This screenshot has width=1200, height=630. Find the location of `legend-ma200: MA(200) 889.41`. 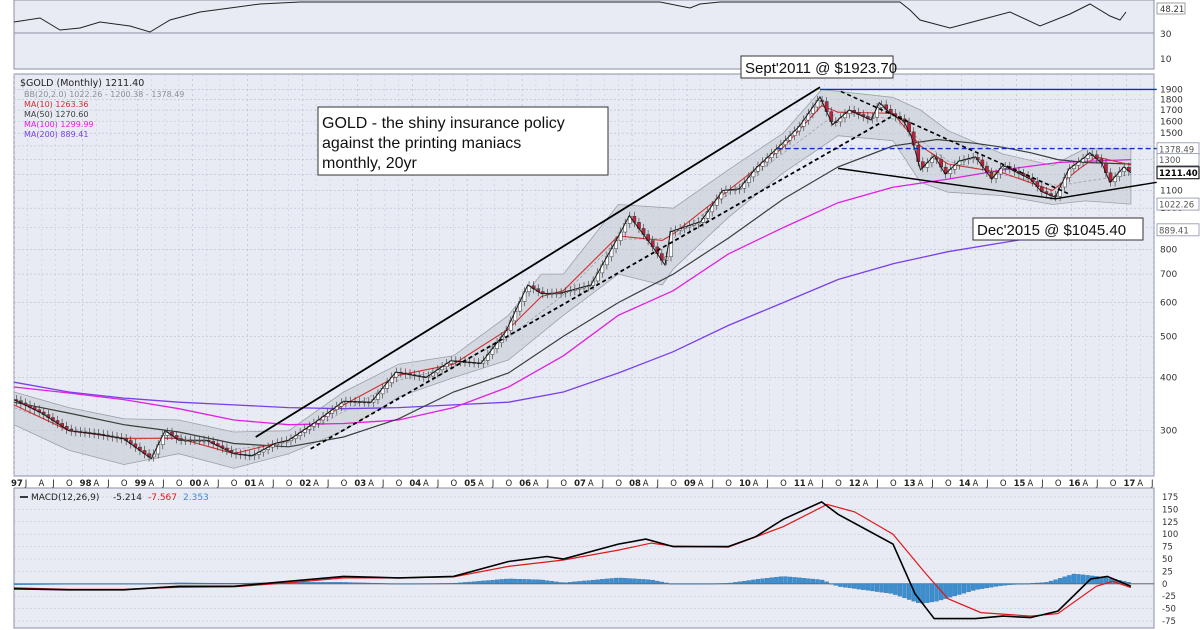

legend-ma200: MA(200) 889.41 is located at coordinates (56, 134).